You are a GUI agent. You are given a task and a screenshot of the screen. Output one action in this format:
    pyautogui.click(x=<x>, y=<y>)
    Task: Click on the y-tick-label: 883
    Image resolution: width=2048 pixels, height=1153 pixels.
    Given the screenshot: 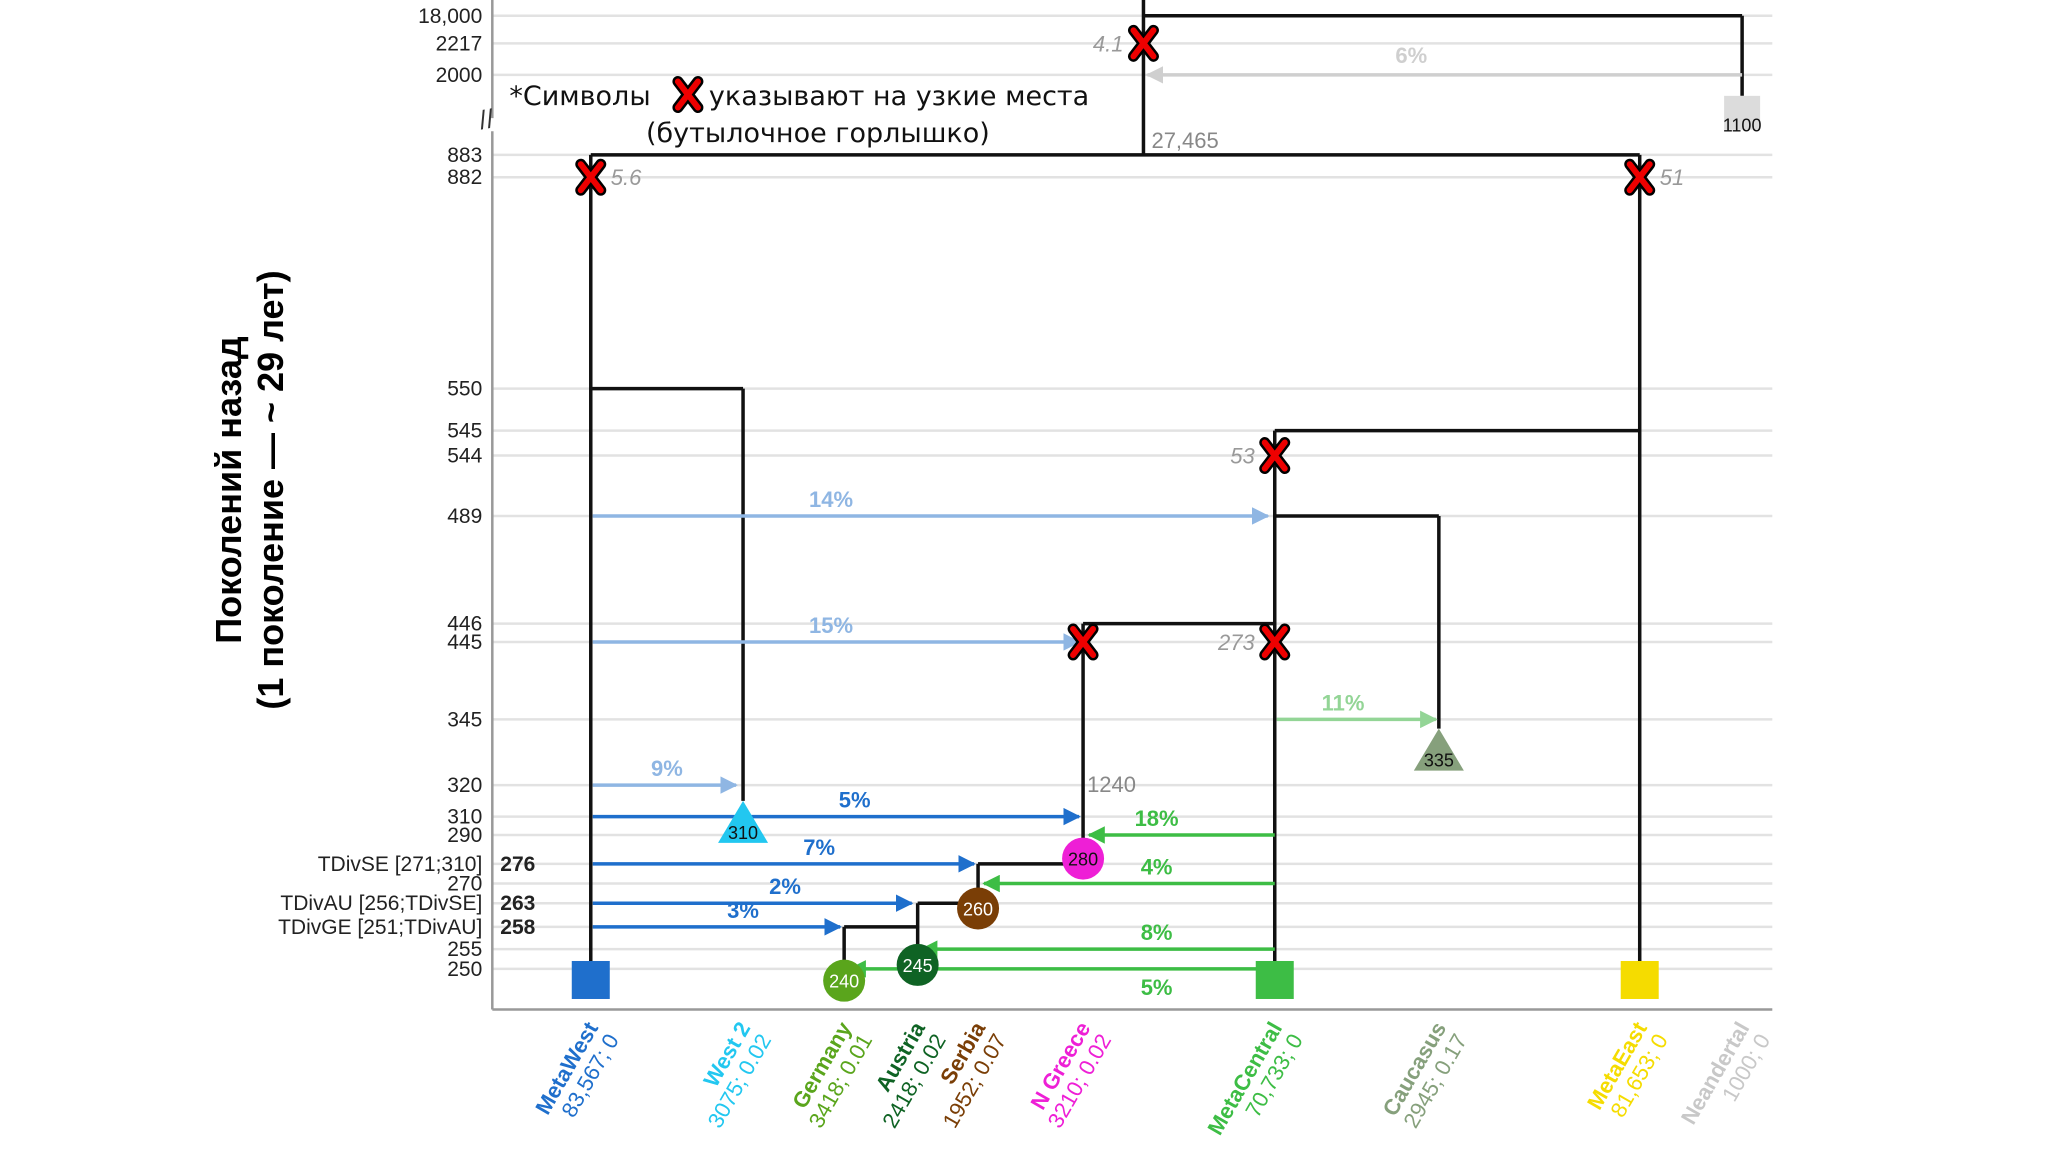 What is the action you would take?
    pyautogui.click(x=464, y=155)
    